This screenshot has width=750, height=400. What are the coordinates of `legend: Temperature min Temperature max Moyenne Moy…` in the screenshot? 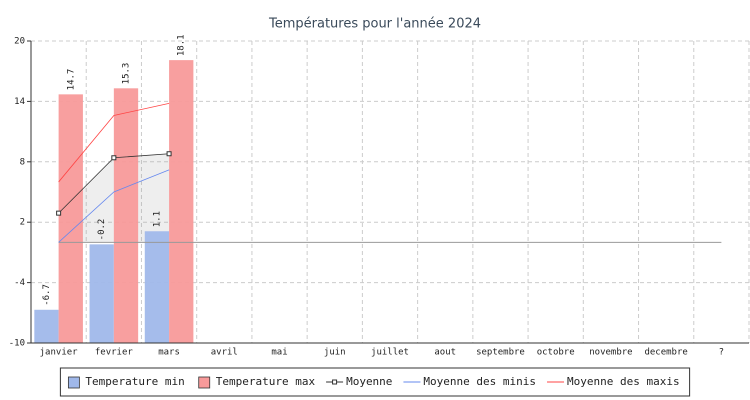 It's located at (375, 382).